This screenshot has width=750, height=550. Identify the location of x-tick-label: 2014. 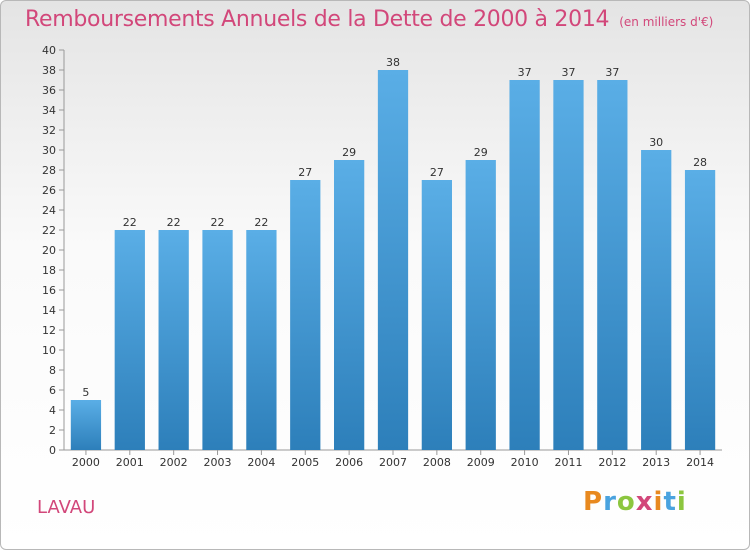
(700, 462).